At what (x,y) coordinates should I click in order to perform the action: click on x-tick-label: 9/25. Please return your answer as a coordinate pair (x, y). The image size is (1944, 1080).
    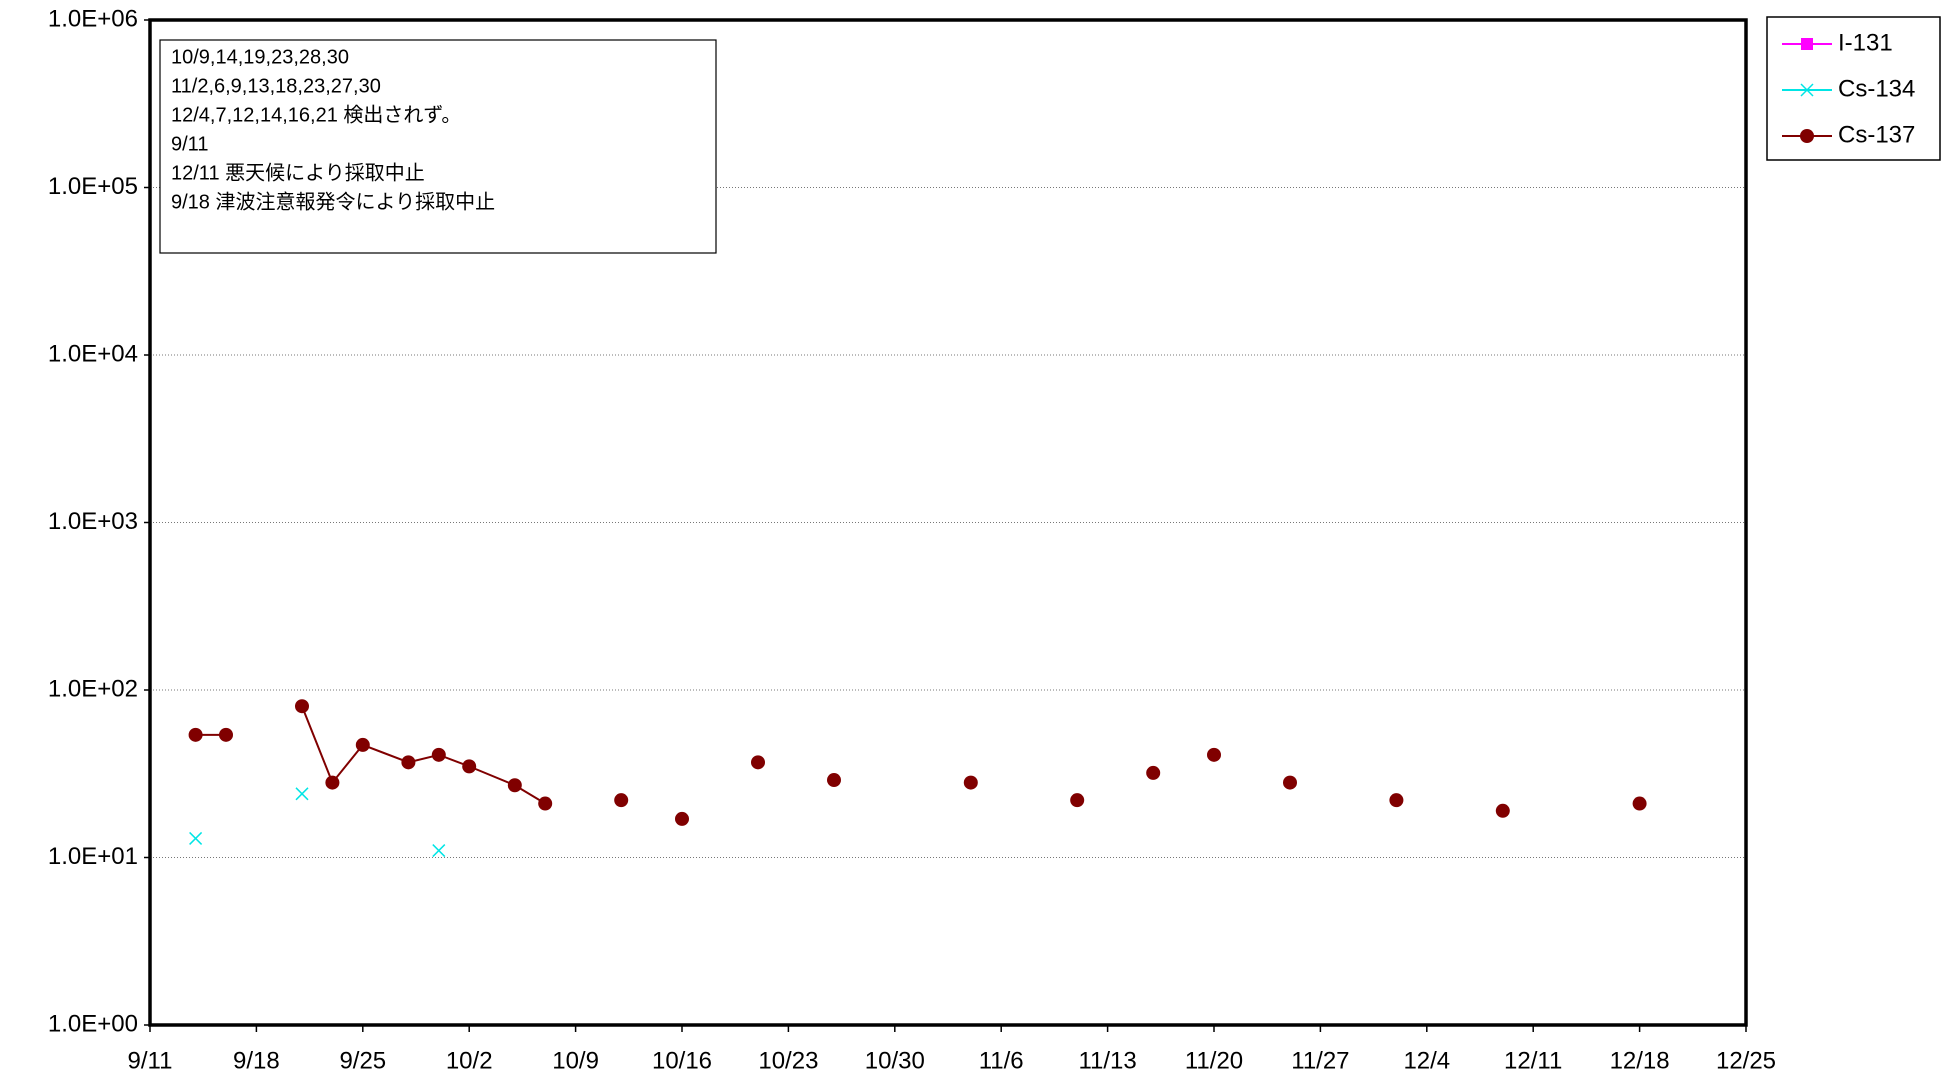
    Looking at the image, I should click on (362, 1060).